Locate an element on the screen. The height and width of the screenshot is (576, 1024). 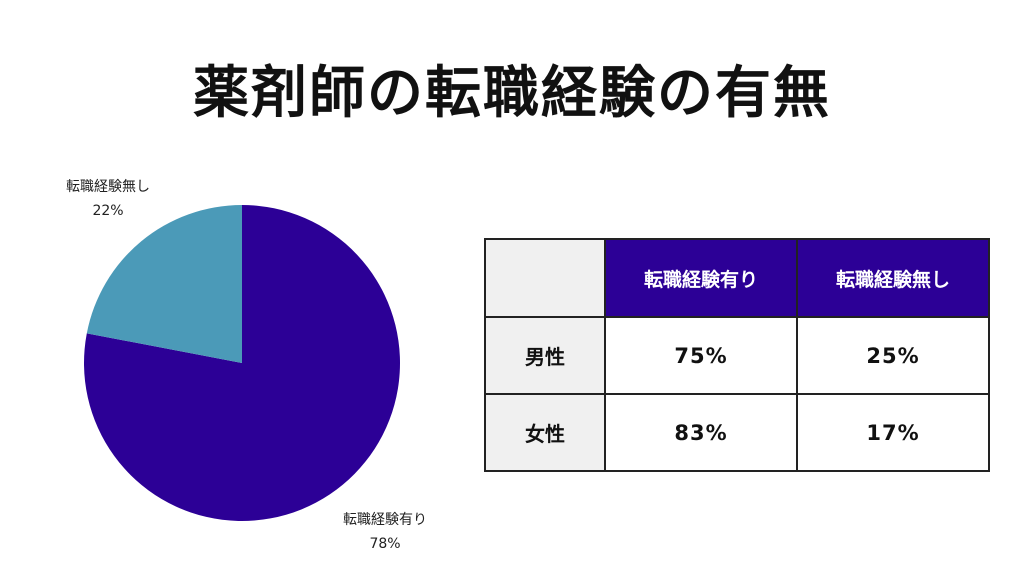
table-row: 女性 83% 17% is located at coordinates (737, 432).